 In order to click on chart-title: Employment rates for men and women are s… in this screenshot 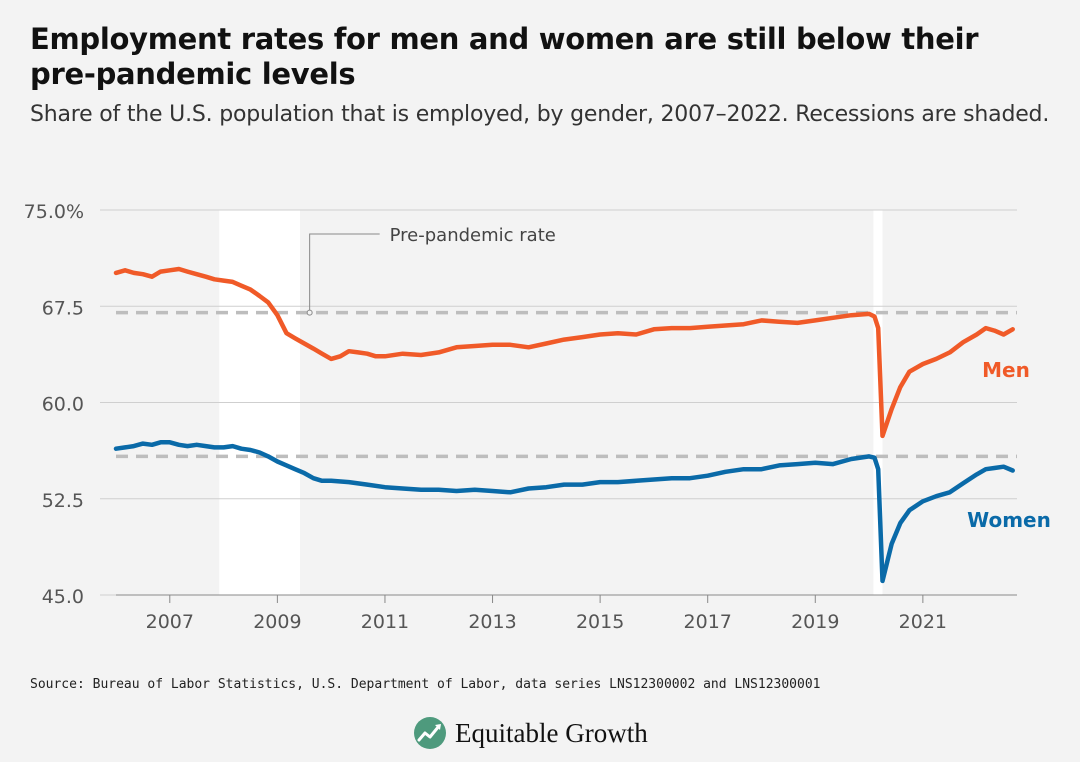, I will do `click(504, 56)`.